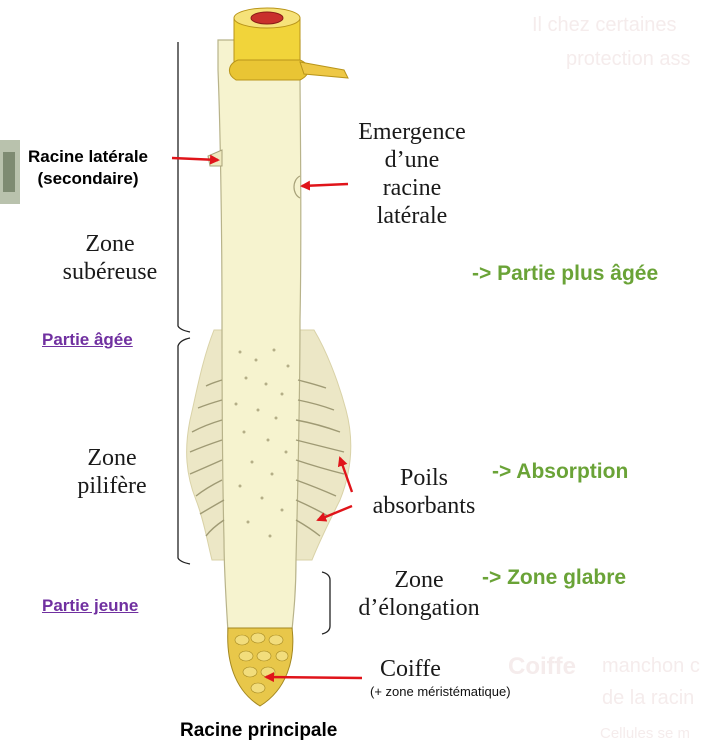 The width and height of the screenshot is (712, 750). I want to click on label-emergence-line1: Emergence, so click(412, 132).